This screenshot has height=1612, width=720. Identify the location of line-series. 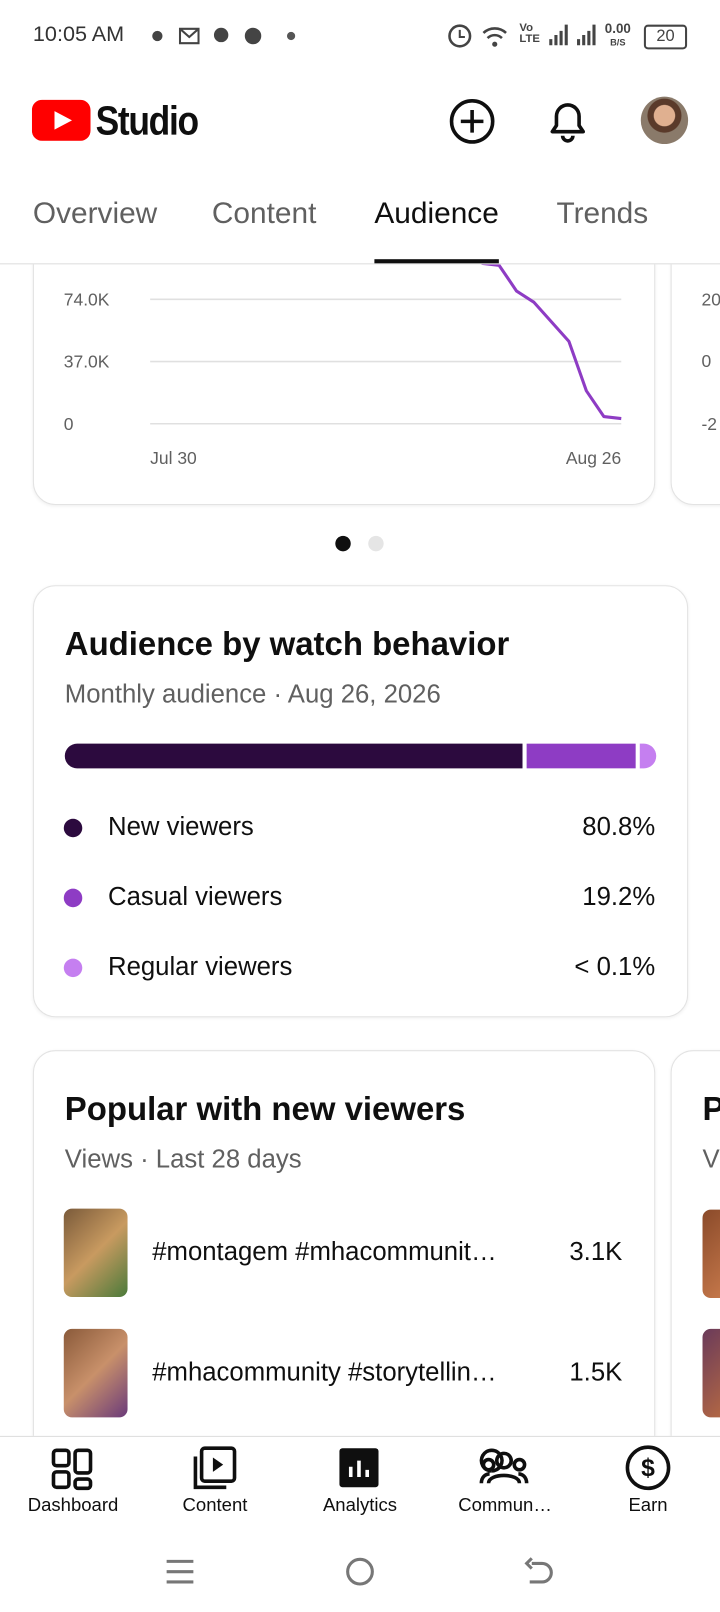
(551, 341).